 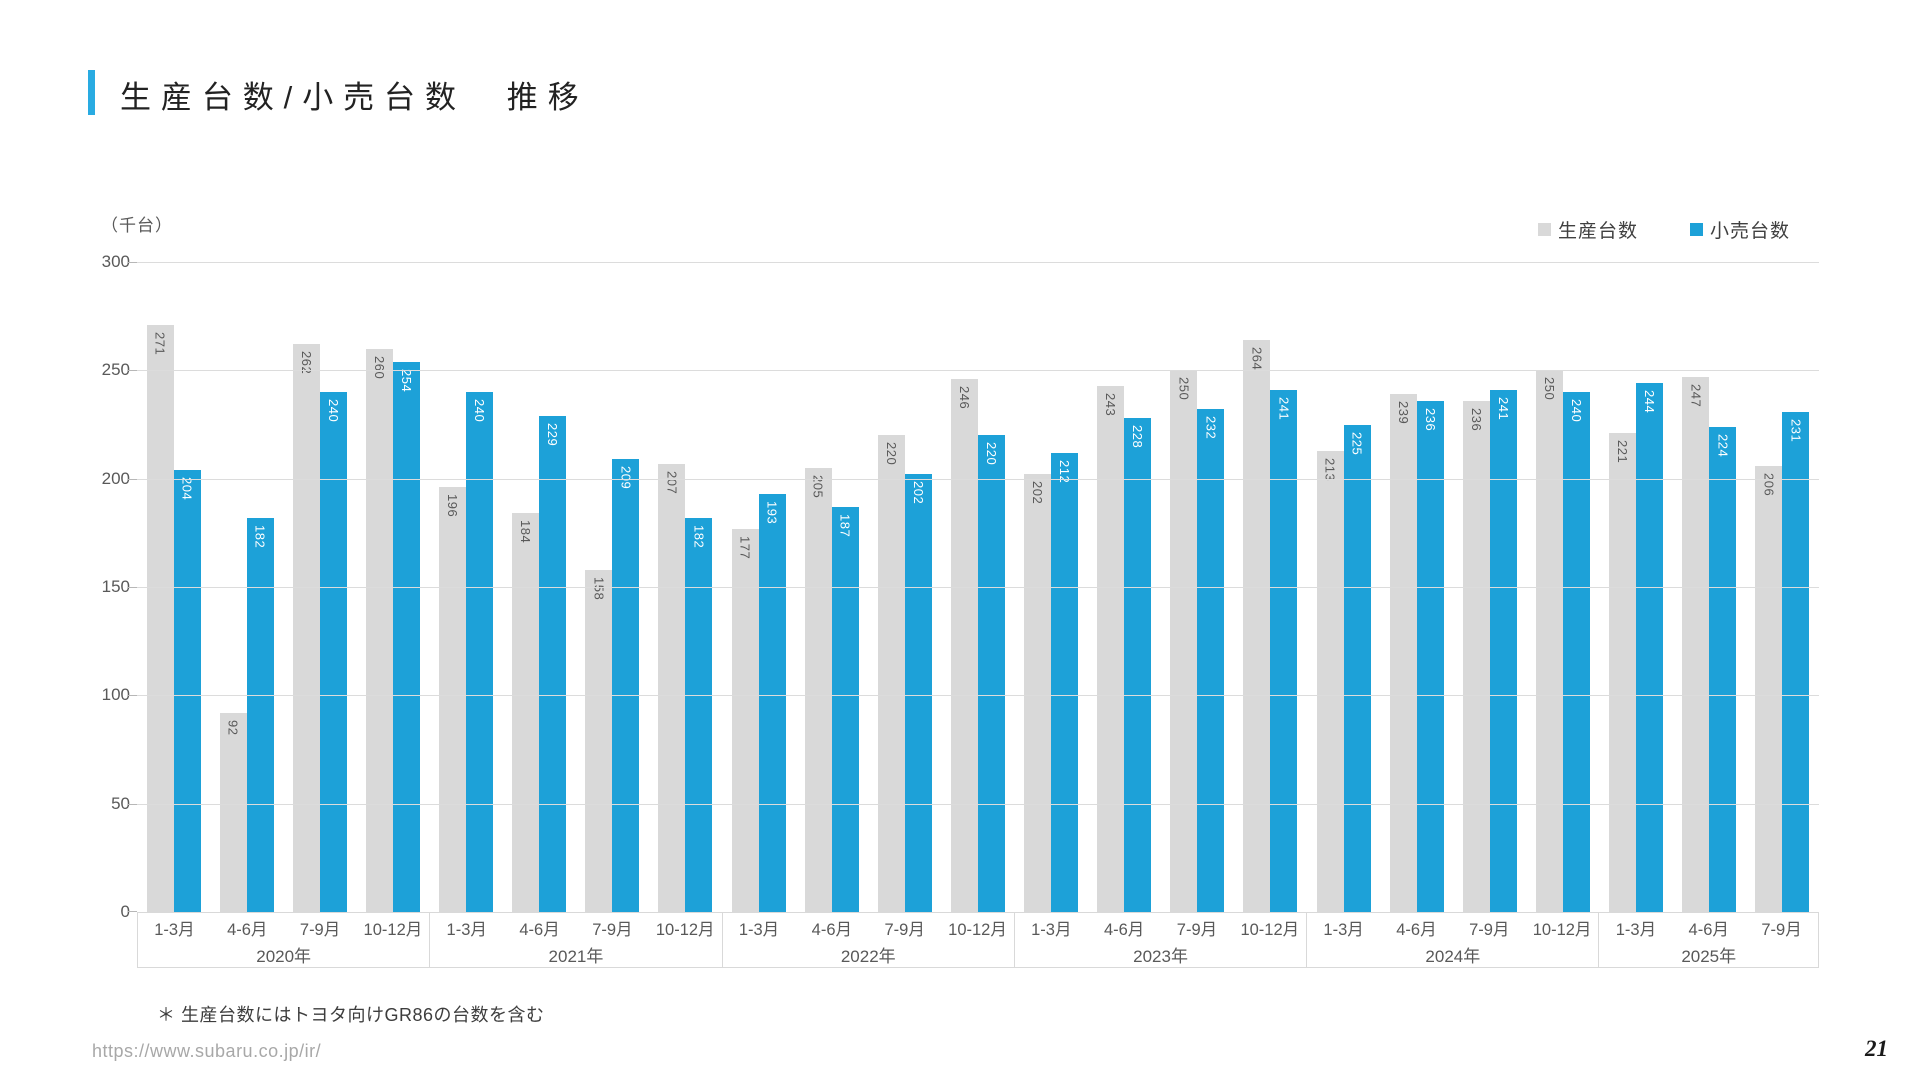 I want to click on production-bar: 239, so click(x=1403, y=653).